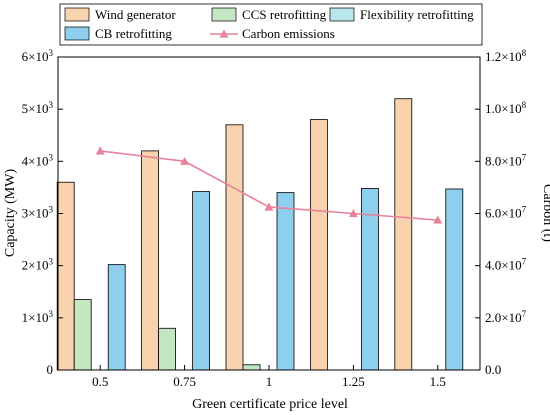  Describe the element at coordinates (284, 14) in the screenshot. I see `legend-label: CCS retrofitting` at that location.